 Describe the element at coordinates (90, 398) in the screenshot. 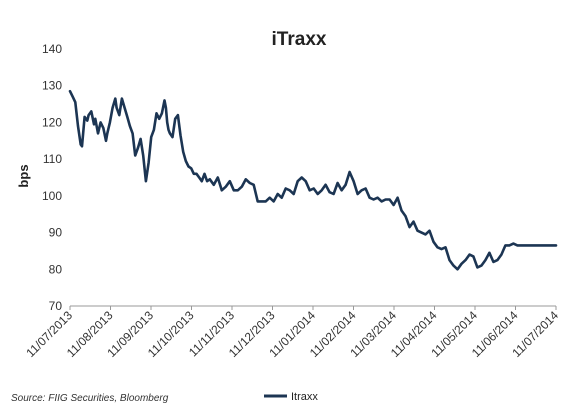

I see `source-note: Source: FIIG Securities, Bloomberg` at that location.